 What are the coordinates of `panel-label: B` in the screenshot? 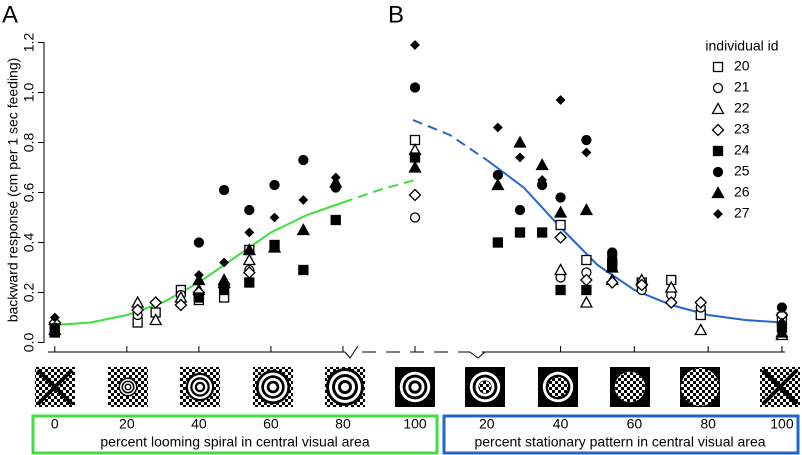 It's located at (396, 14).